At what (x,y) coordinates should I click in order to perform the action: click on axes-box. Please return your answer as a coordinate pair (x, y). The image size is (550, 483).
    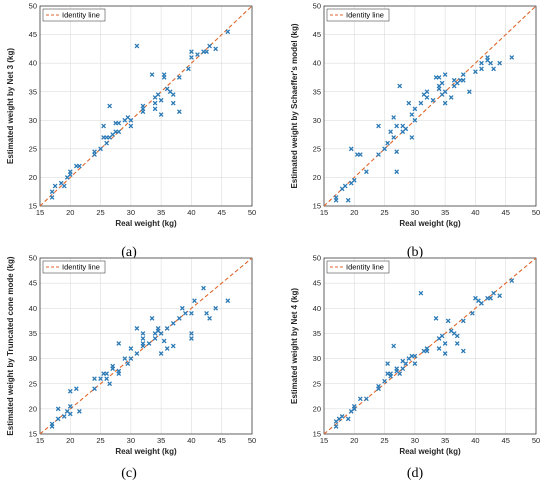
    Looking at the image, I should click on (430, 346).